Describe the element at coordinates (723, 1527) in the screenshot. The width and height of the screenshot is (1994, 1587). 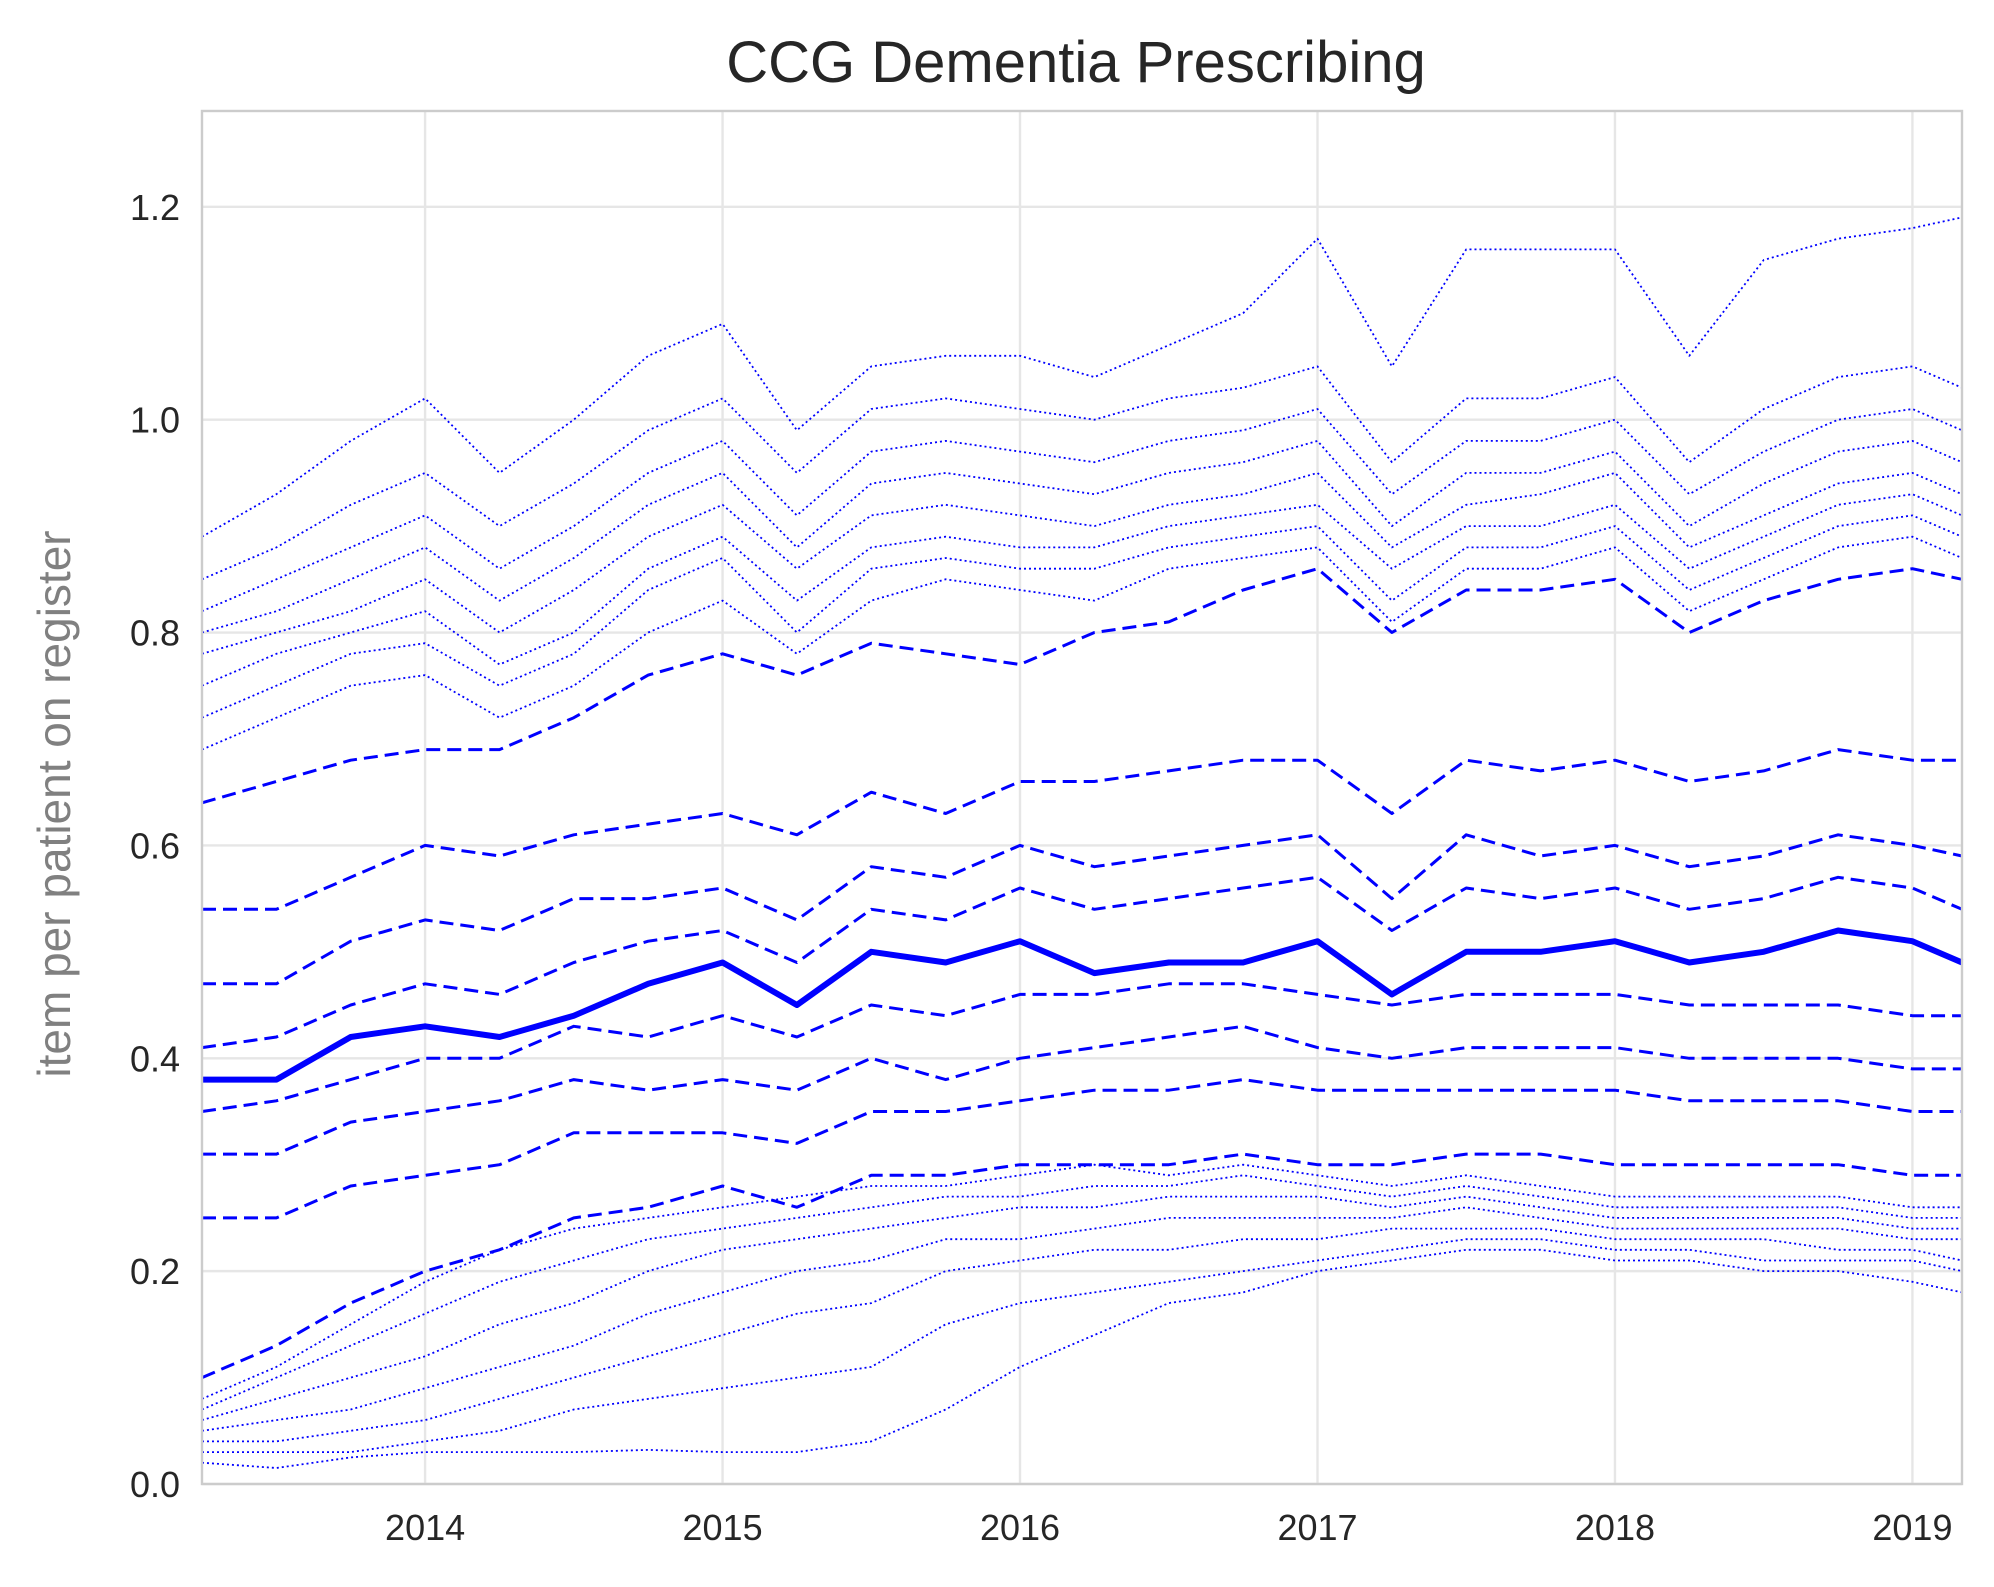
I see `x-tick-label: 2015` at that location.